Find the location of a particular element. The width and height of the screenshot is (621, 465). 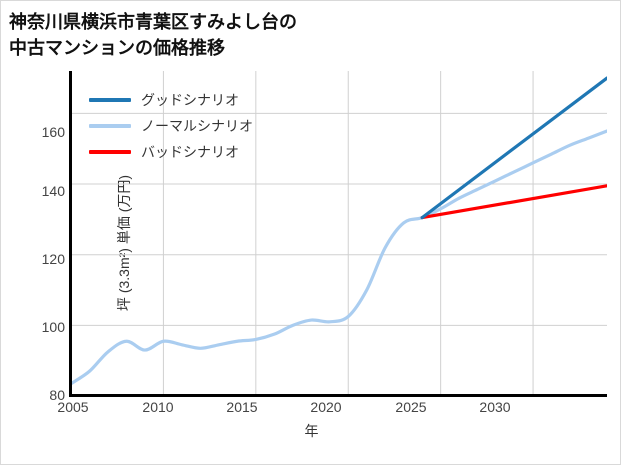

x-axis-label: 年 is located at coordinates (311, 431).